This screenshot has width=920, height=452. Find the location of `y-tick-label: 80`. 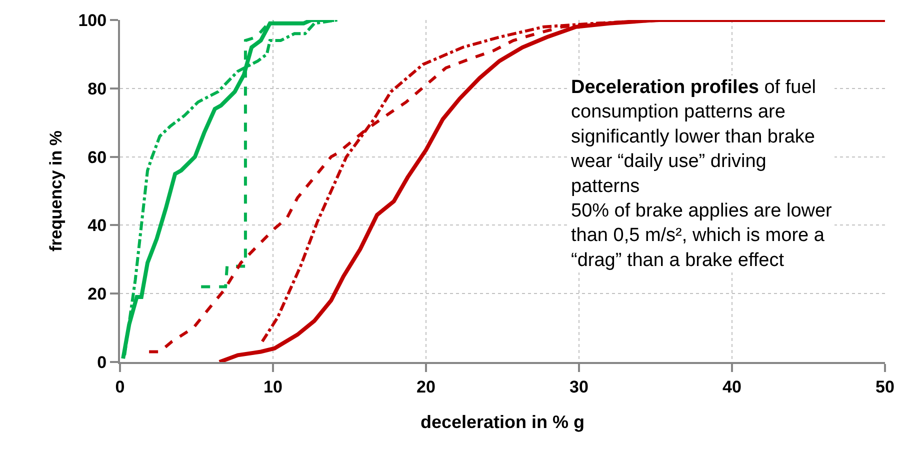

y-tick-label: 80 is located at coordinates (97, 88).